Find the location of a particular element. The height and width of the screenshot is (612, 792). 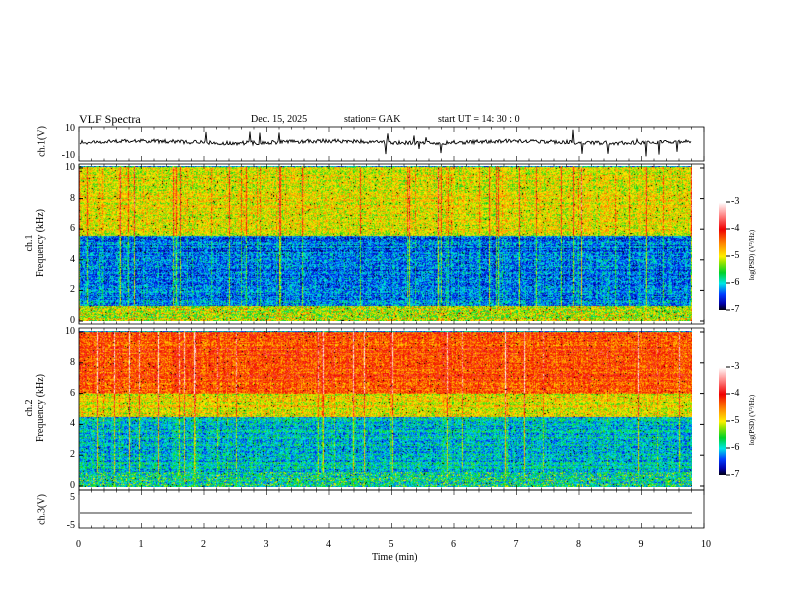

start-time-label: start UT = 14: 30 : 0 is located at coordinates (479, 119).